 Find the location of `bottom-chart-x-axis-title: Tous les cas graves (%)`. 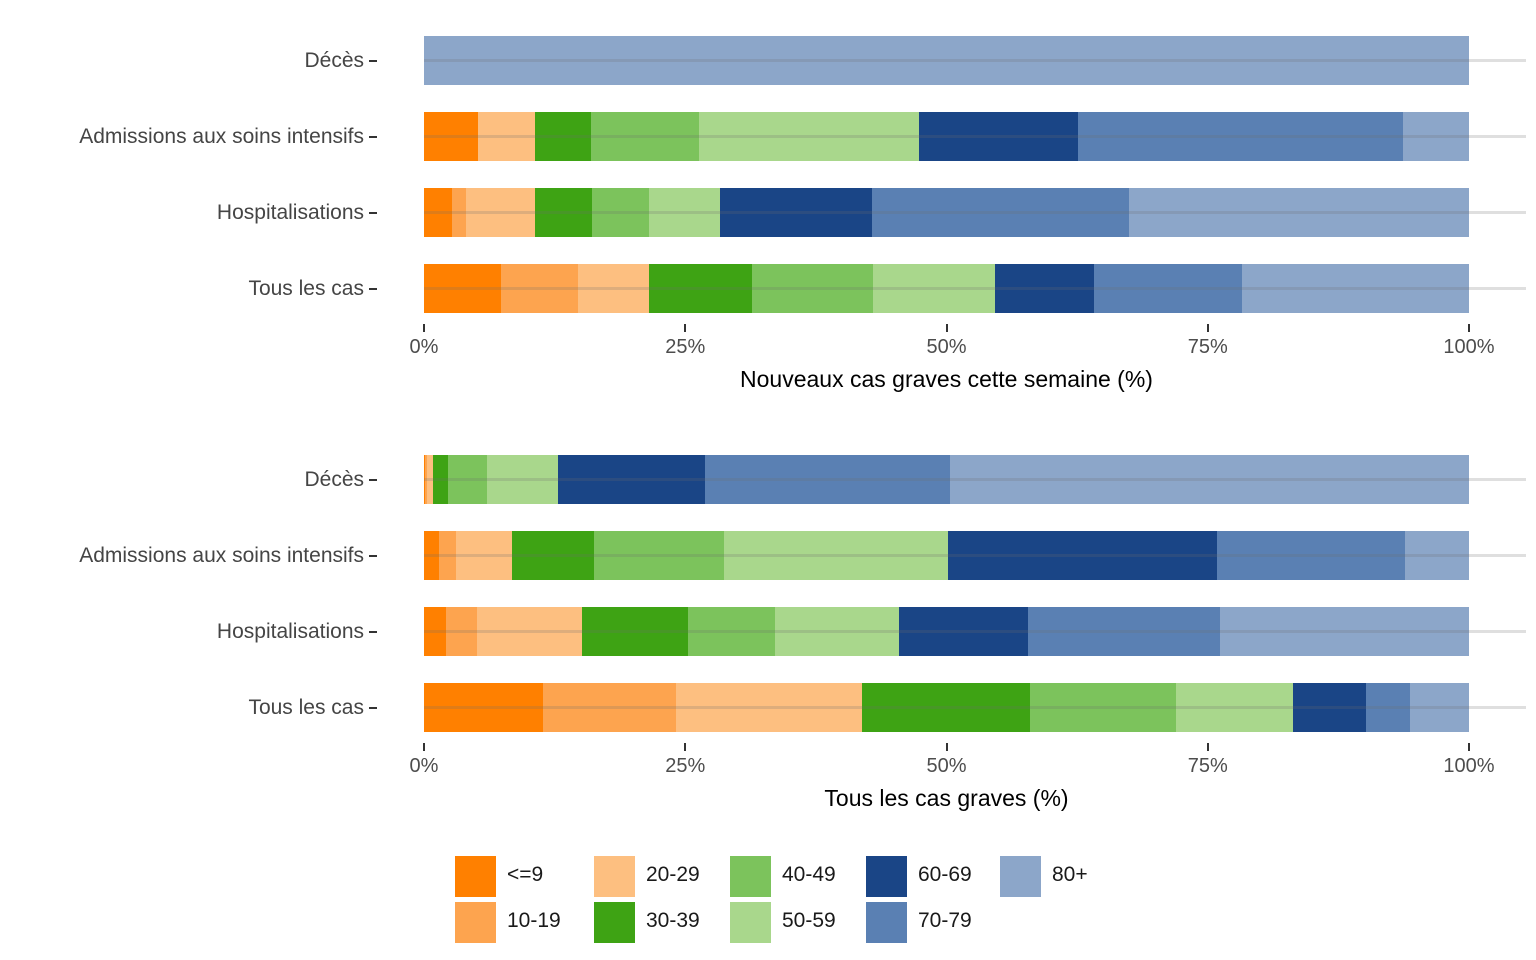

bottom-chart-x-axis-title: Tous les cas graves (%) is located at coordinates (946, 798).